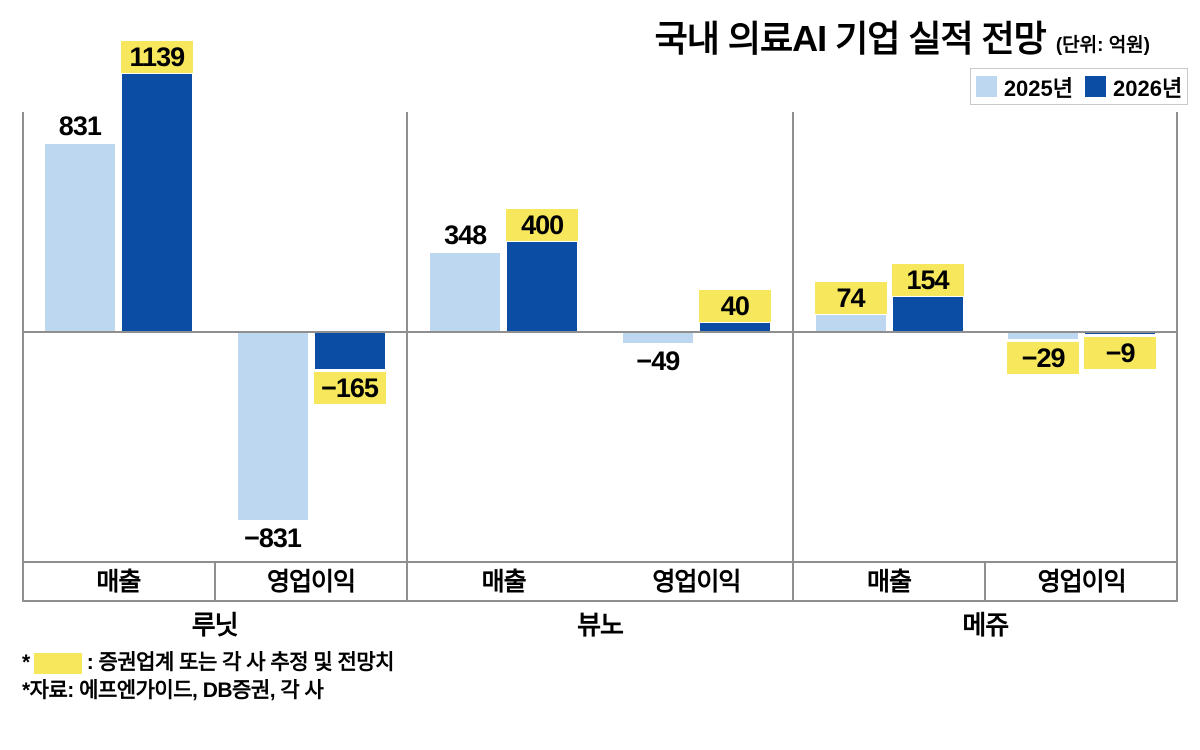  Describe the element at coordinates (542, 224) in the screenshot. I see `estimate-value-label: 400` at that location.